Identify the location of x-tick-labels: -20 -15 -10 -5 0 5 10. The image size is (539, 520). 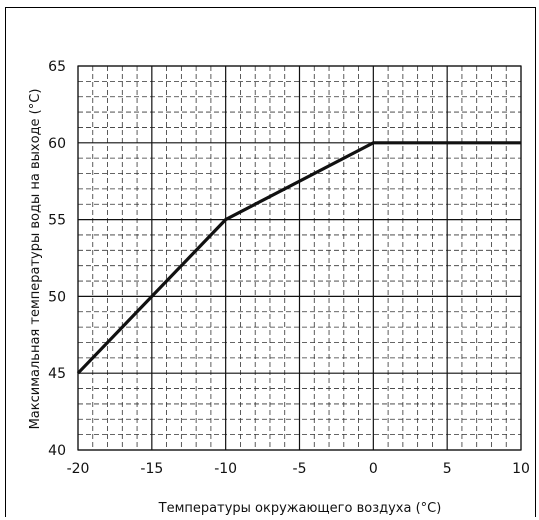
(298, 469).